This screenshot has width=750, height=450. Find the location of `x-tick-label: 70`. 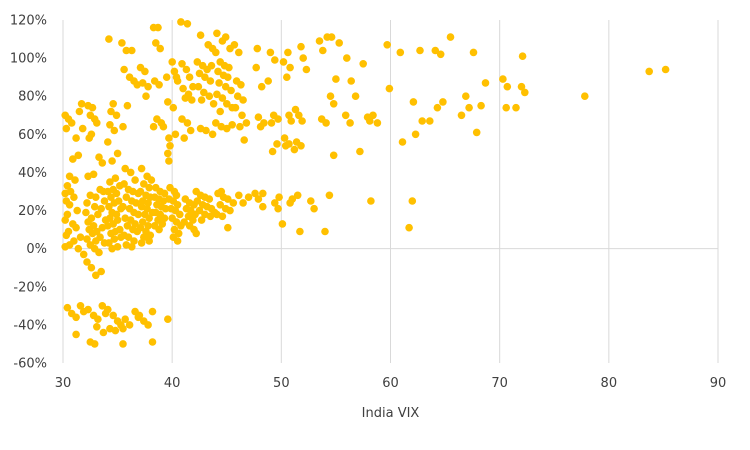

x-tick-label: 70 is located at coordinates (499, 383).